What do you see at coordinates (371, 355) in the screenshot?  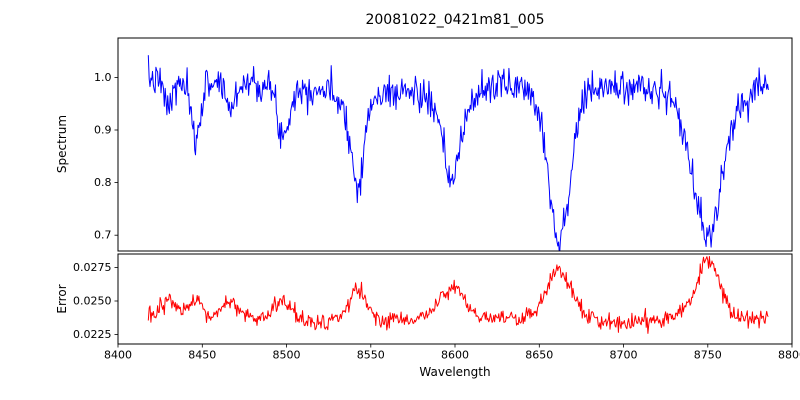 I see `x-tick-label: 8550` at bounding box center [371, 355].